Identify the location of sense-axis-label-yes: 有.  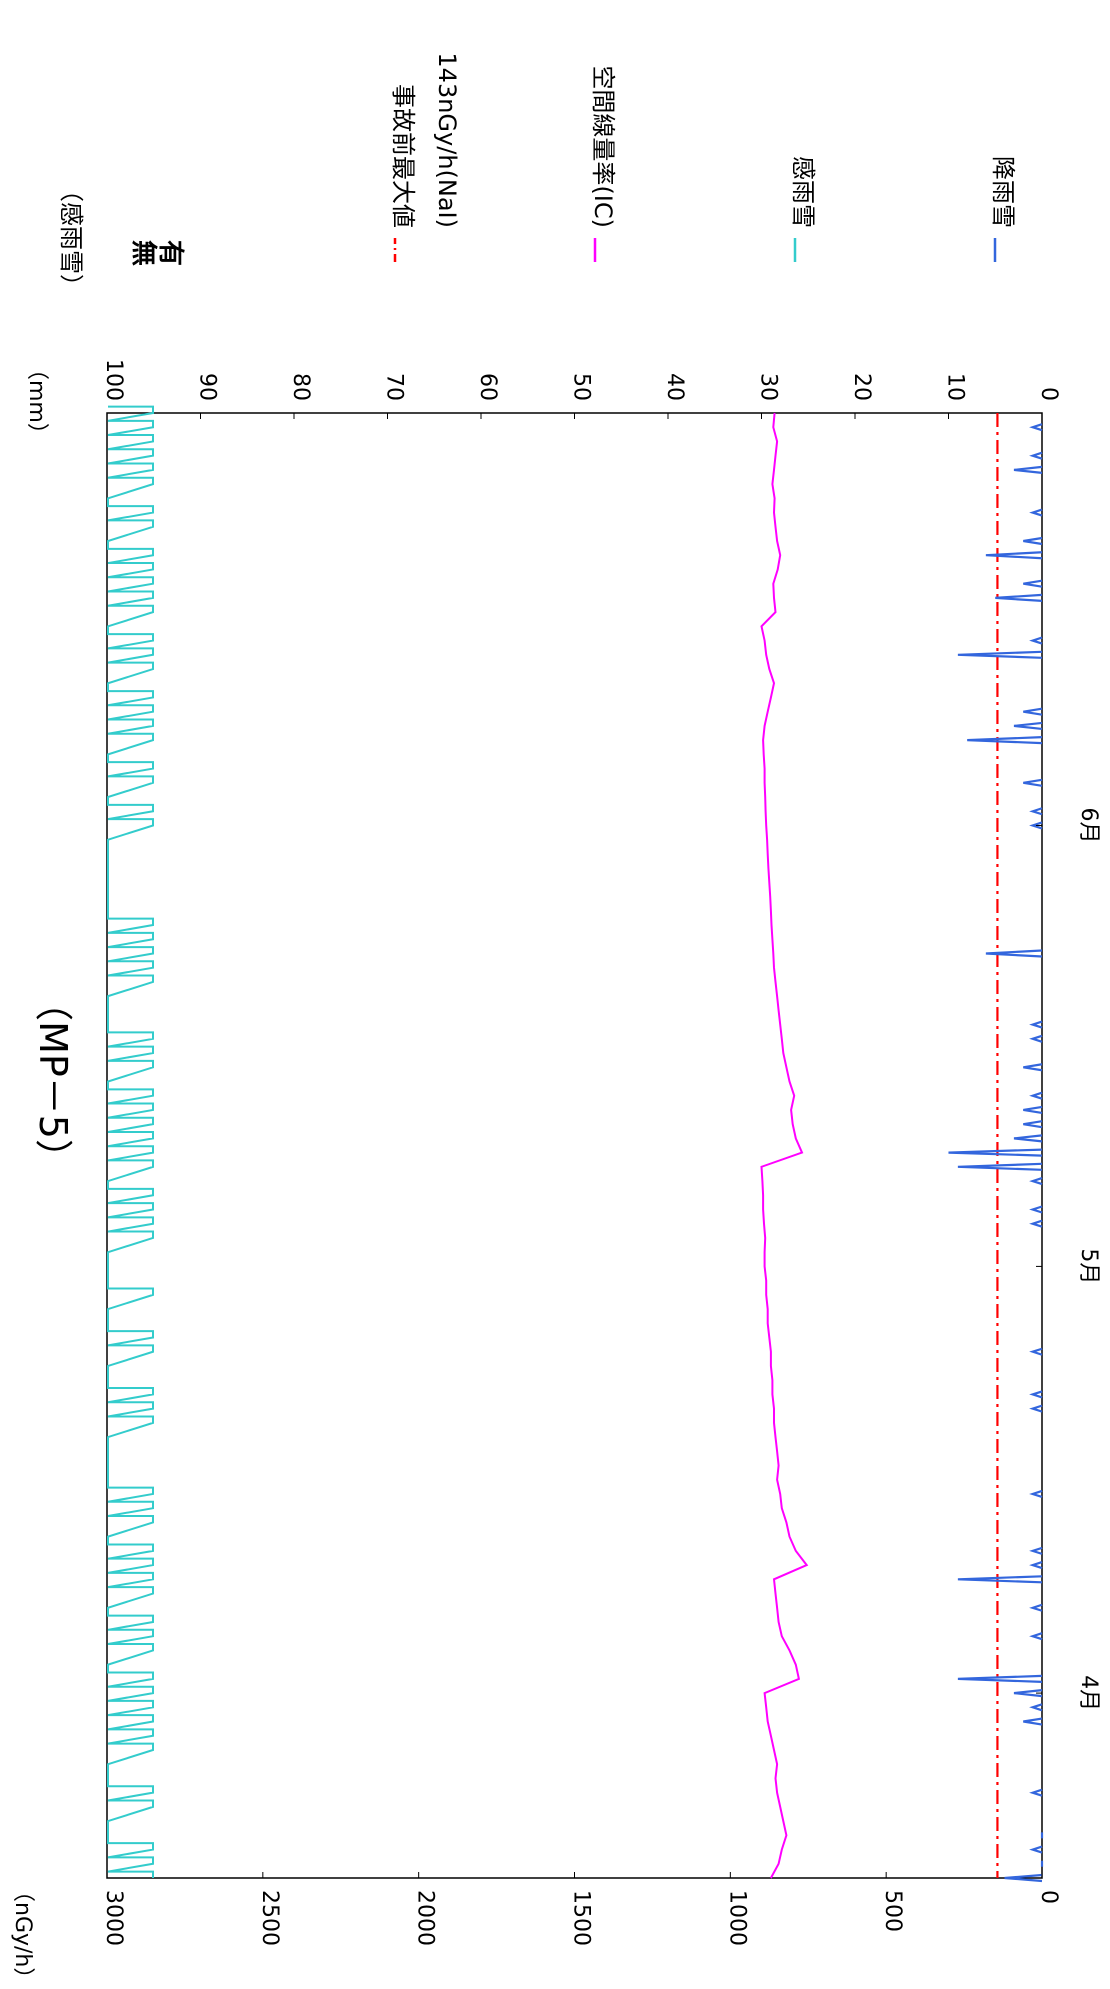
(170, 253).